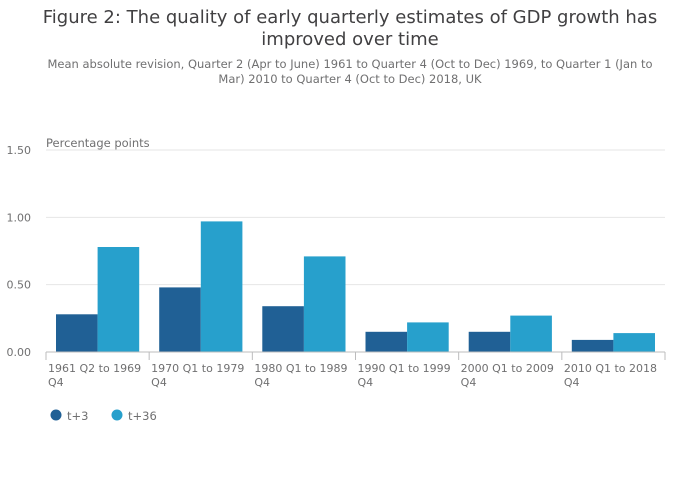 This screenshot has height=502, width=700. What do you see at coordinates (98, 143) in the screenshot?
I see `y-axis-label: Percentage points` at bounding box center [98, 143].